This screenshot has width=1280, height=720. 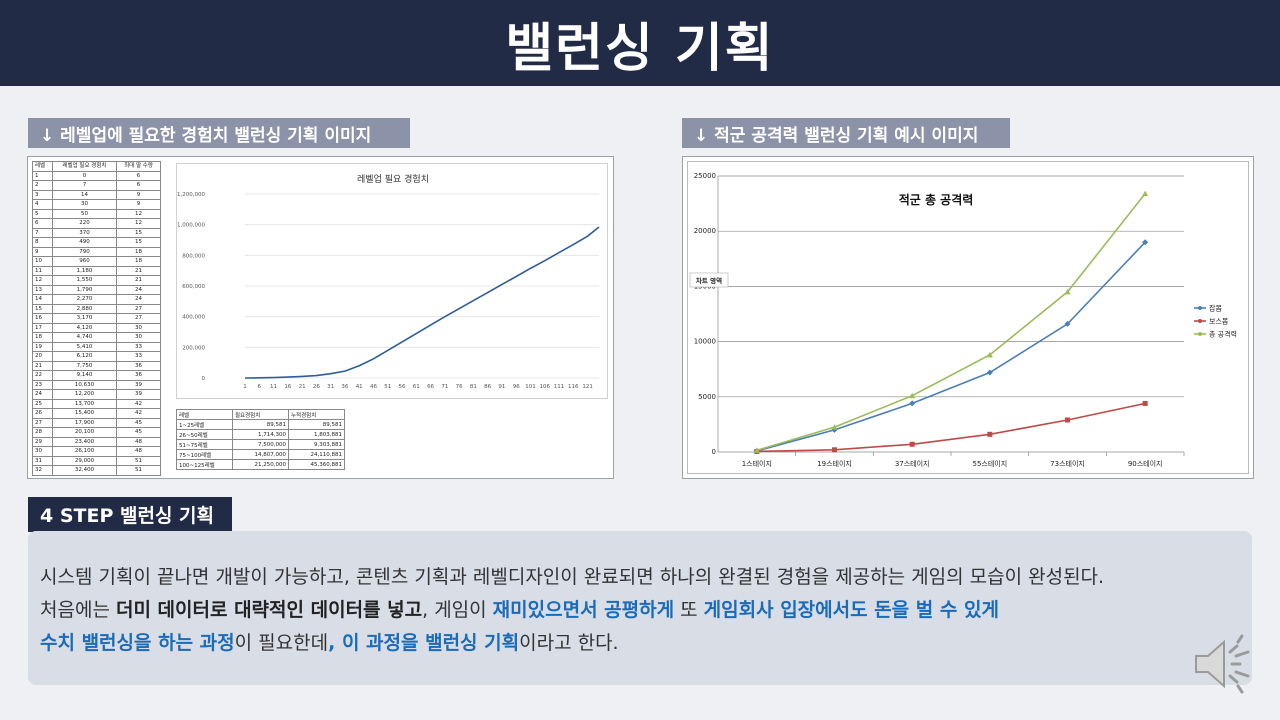 I want to click on exp-chart-title: 레벨업 필요 경험치, so click(x=393, y=179).